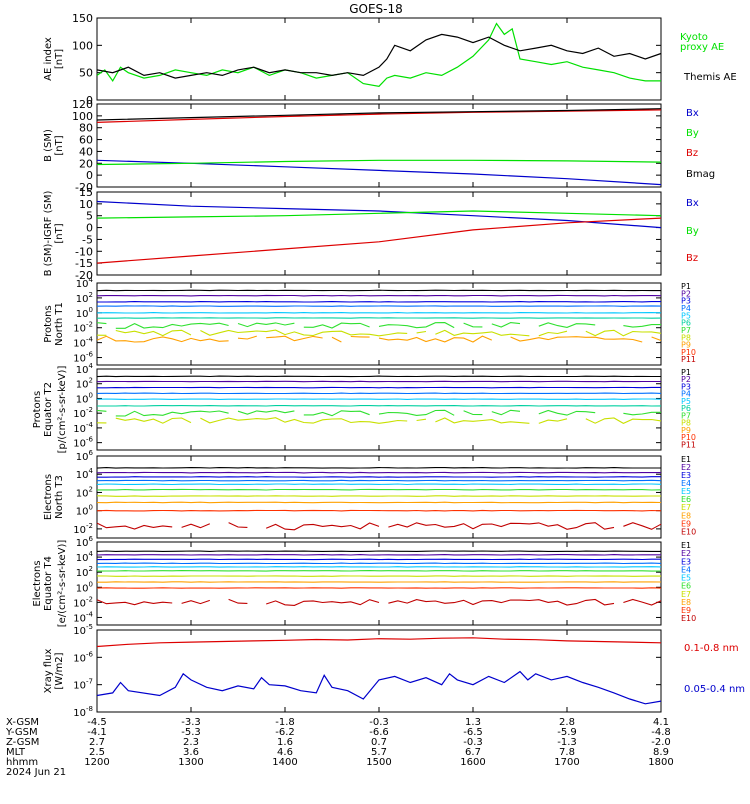 The height and width of the screenshot is (804, 750). Describe the element at coordinates (82, 116) in the screenshot. I see `panel-1-ytick-label: 100` at that location.